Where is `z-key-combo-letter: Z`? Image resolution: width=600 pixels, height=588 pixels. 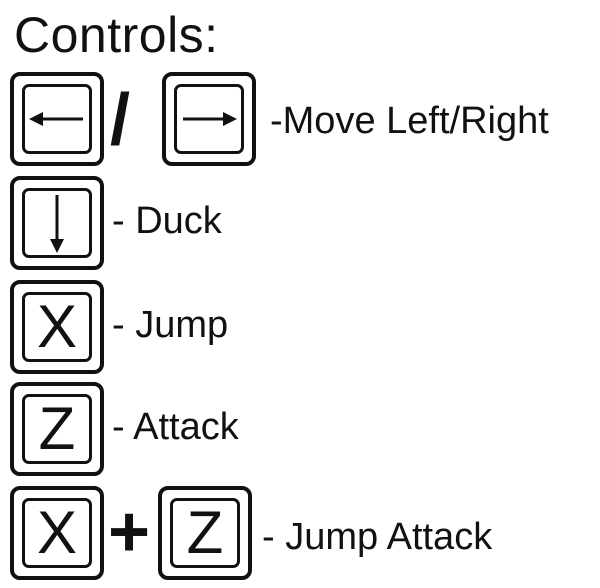
z-key-combo-letter: Z is located at coordinates (205, 532).